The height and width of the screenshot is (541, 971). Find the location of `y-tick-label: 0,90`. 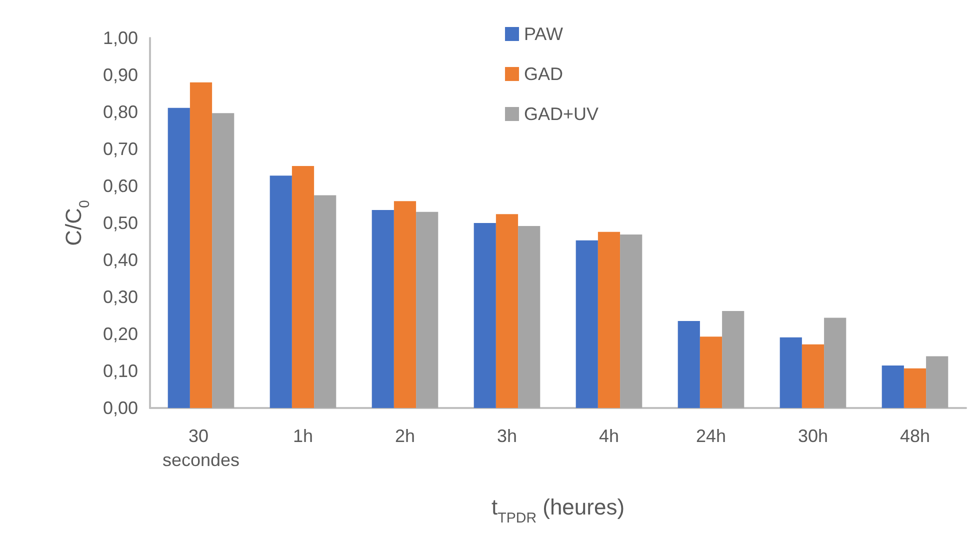

y-tick-label: 0,90 is located at coordinates (120, 75).